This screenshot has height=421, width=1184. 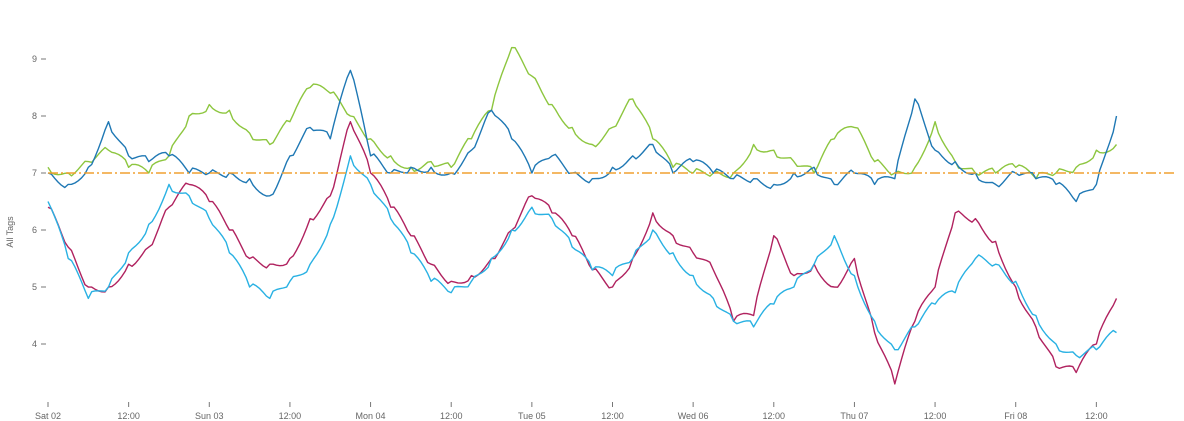 I want to click on y-axis-title: All Tags, so click(x=10, y=232).